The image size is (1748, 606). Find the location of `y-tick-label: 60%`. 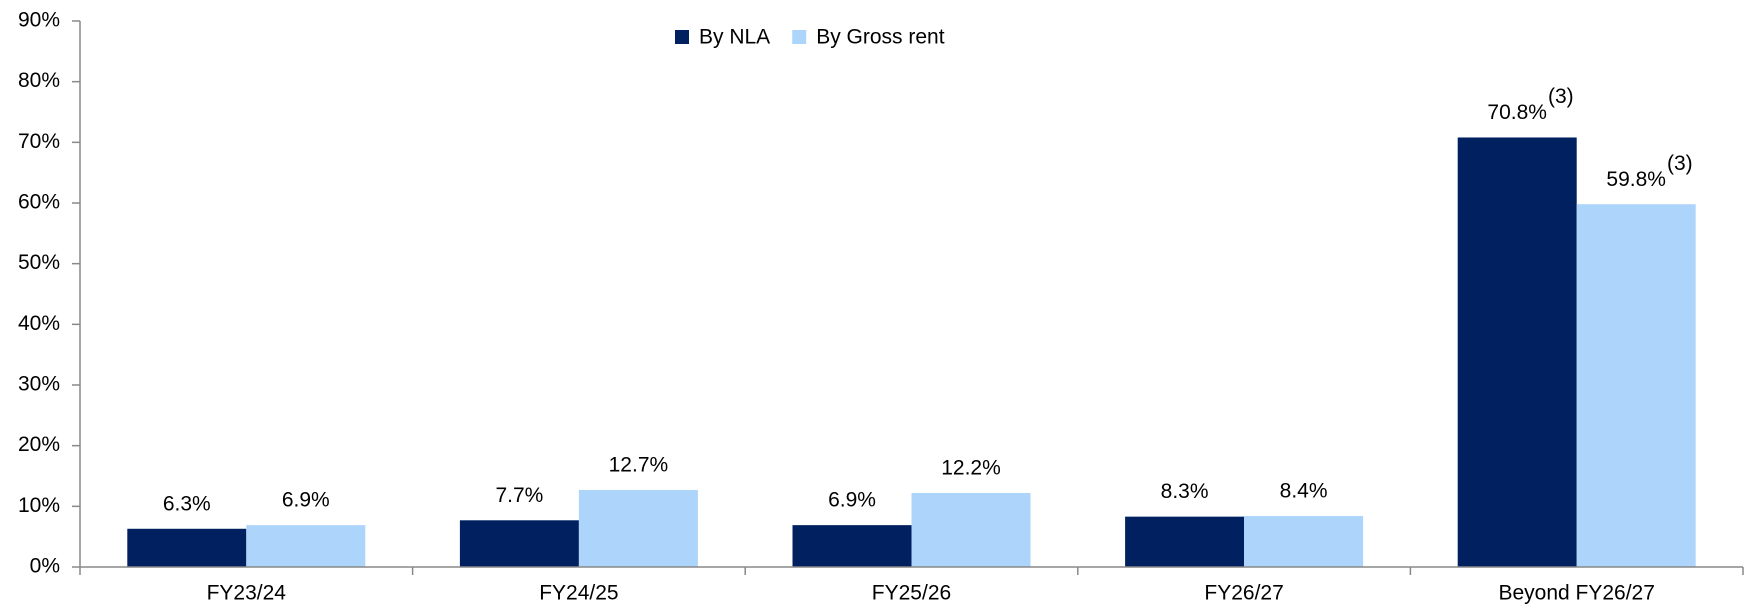

y-tick-label: 60% is located at coordinates (39, 202).